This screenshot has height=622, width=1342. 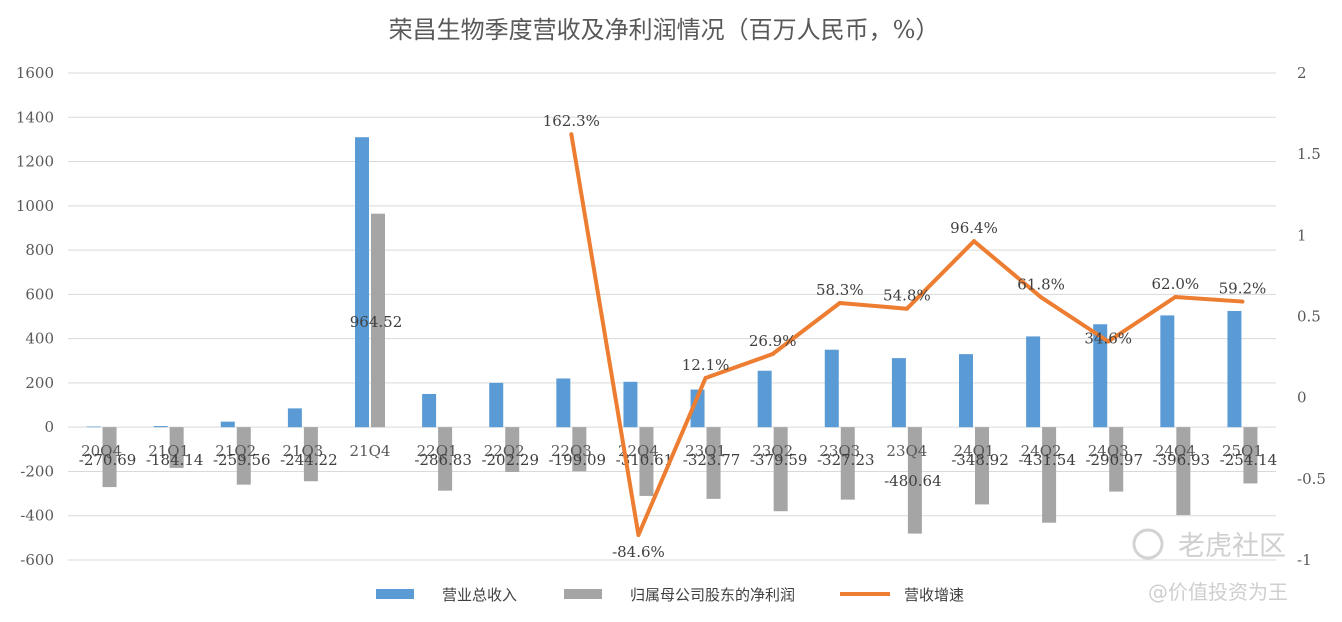 I want to click on net-profit-data-label: -290.97, so click(x=1114, y=460).